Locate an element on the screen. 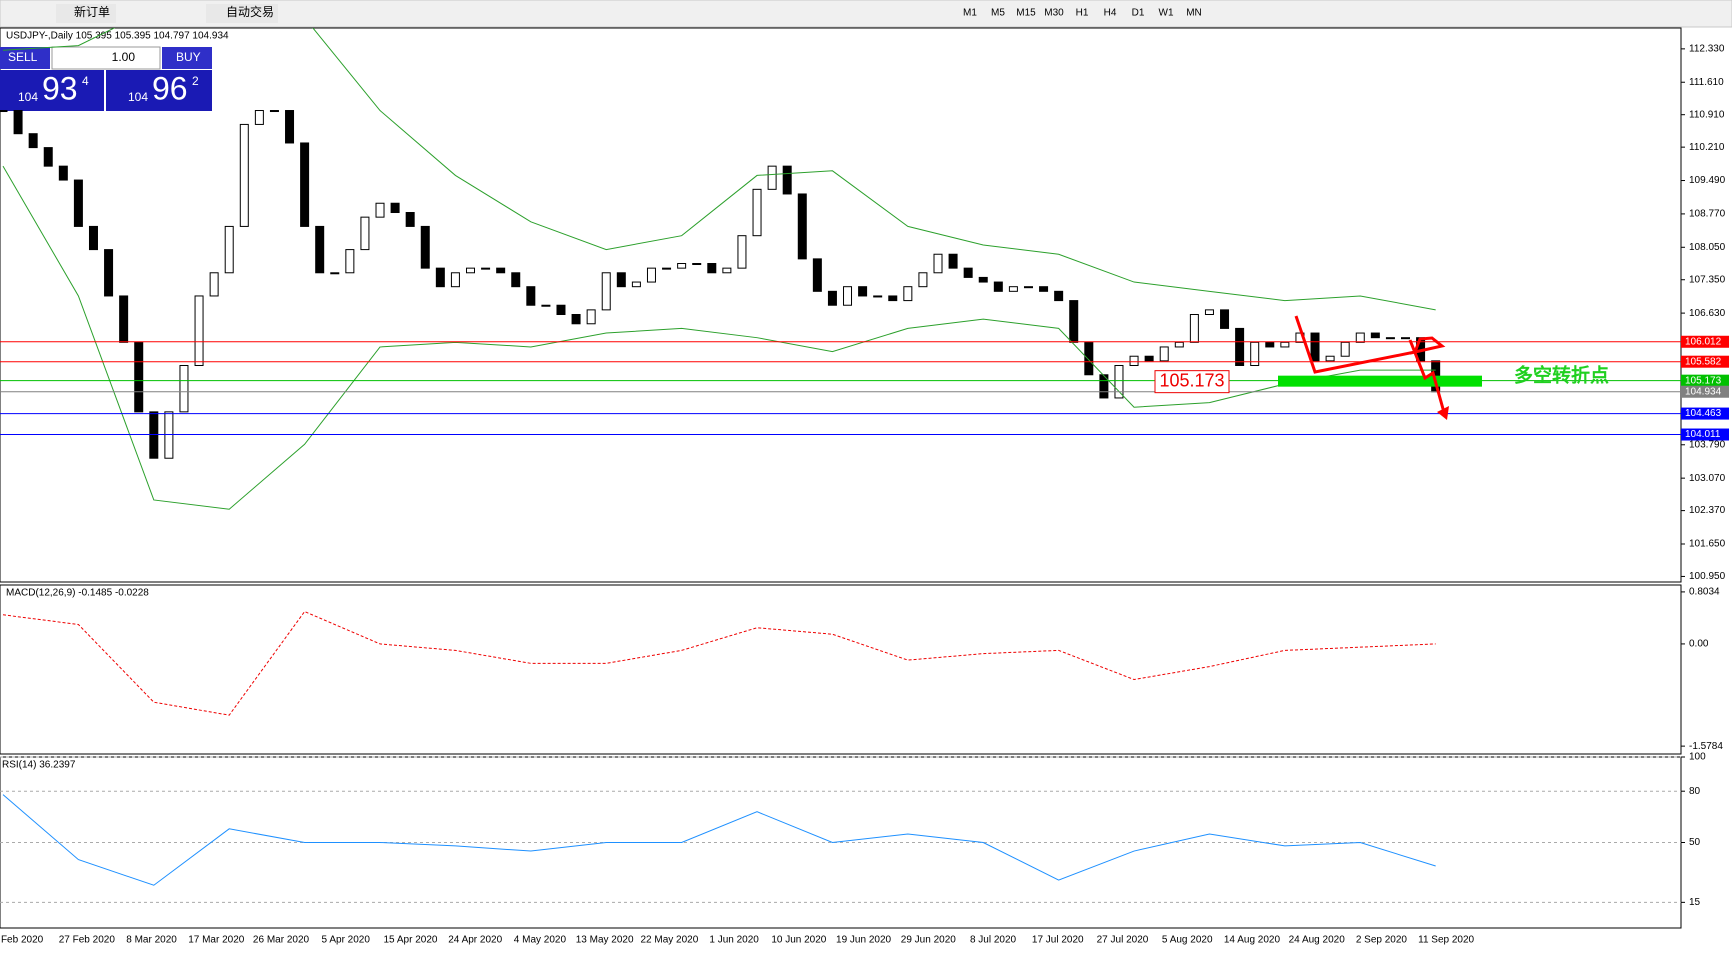 The image size is (1732, 957). y-tick-label: 100 is located at coordinates (1697, 757).